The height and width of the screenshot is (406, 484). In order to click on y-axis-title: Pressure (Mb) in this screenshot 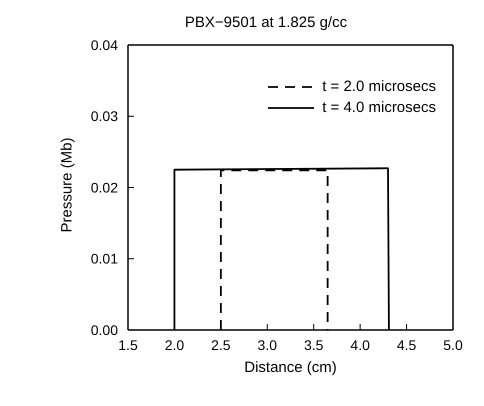, I will do `click(67, 184)`.